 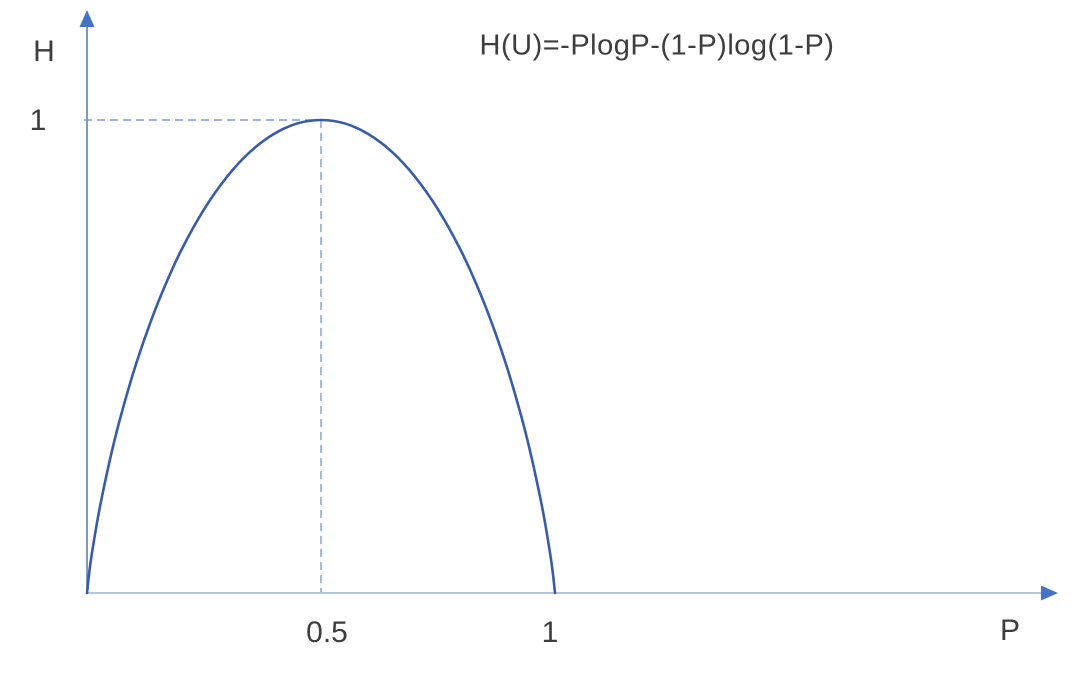 What do you see at coordinates (327, 632) in the screenshot?
I see `x-axis-tick-label-0p5: 0.5` at bounding box center [327, 632].